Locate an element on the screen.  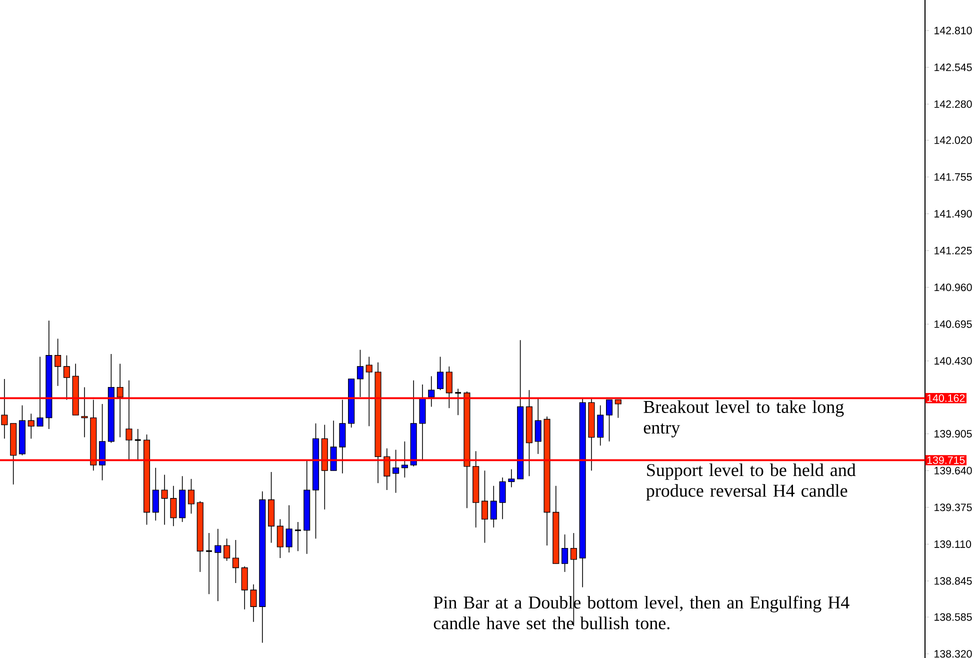
ref-line-label: 139.715 is located at coordinates (946, 460).